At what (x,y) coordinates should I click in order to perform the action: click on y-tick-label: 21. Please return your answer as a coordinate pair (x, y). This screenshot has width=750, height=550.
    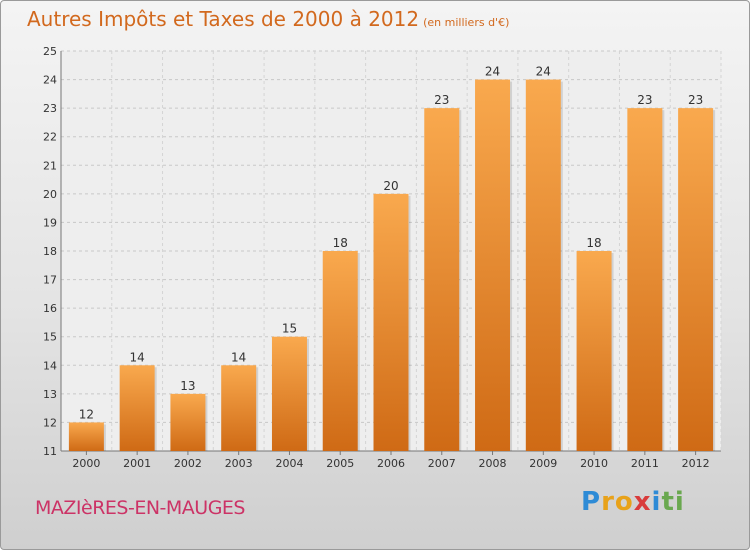
    Looking at the image, I should click on (50, 165).